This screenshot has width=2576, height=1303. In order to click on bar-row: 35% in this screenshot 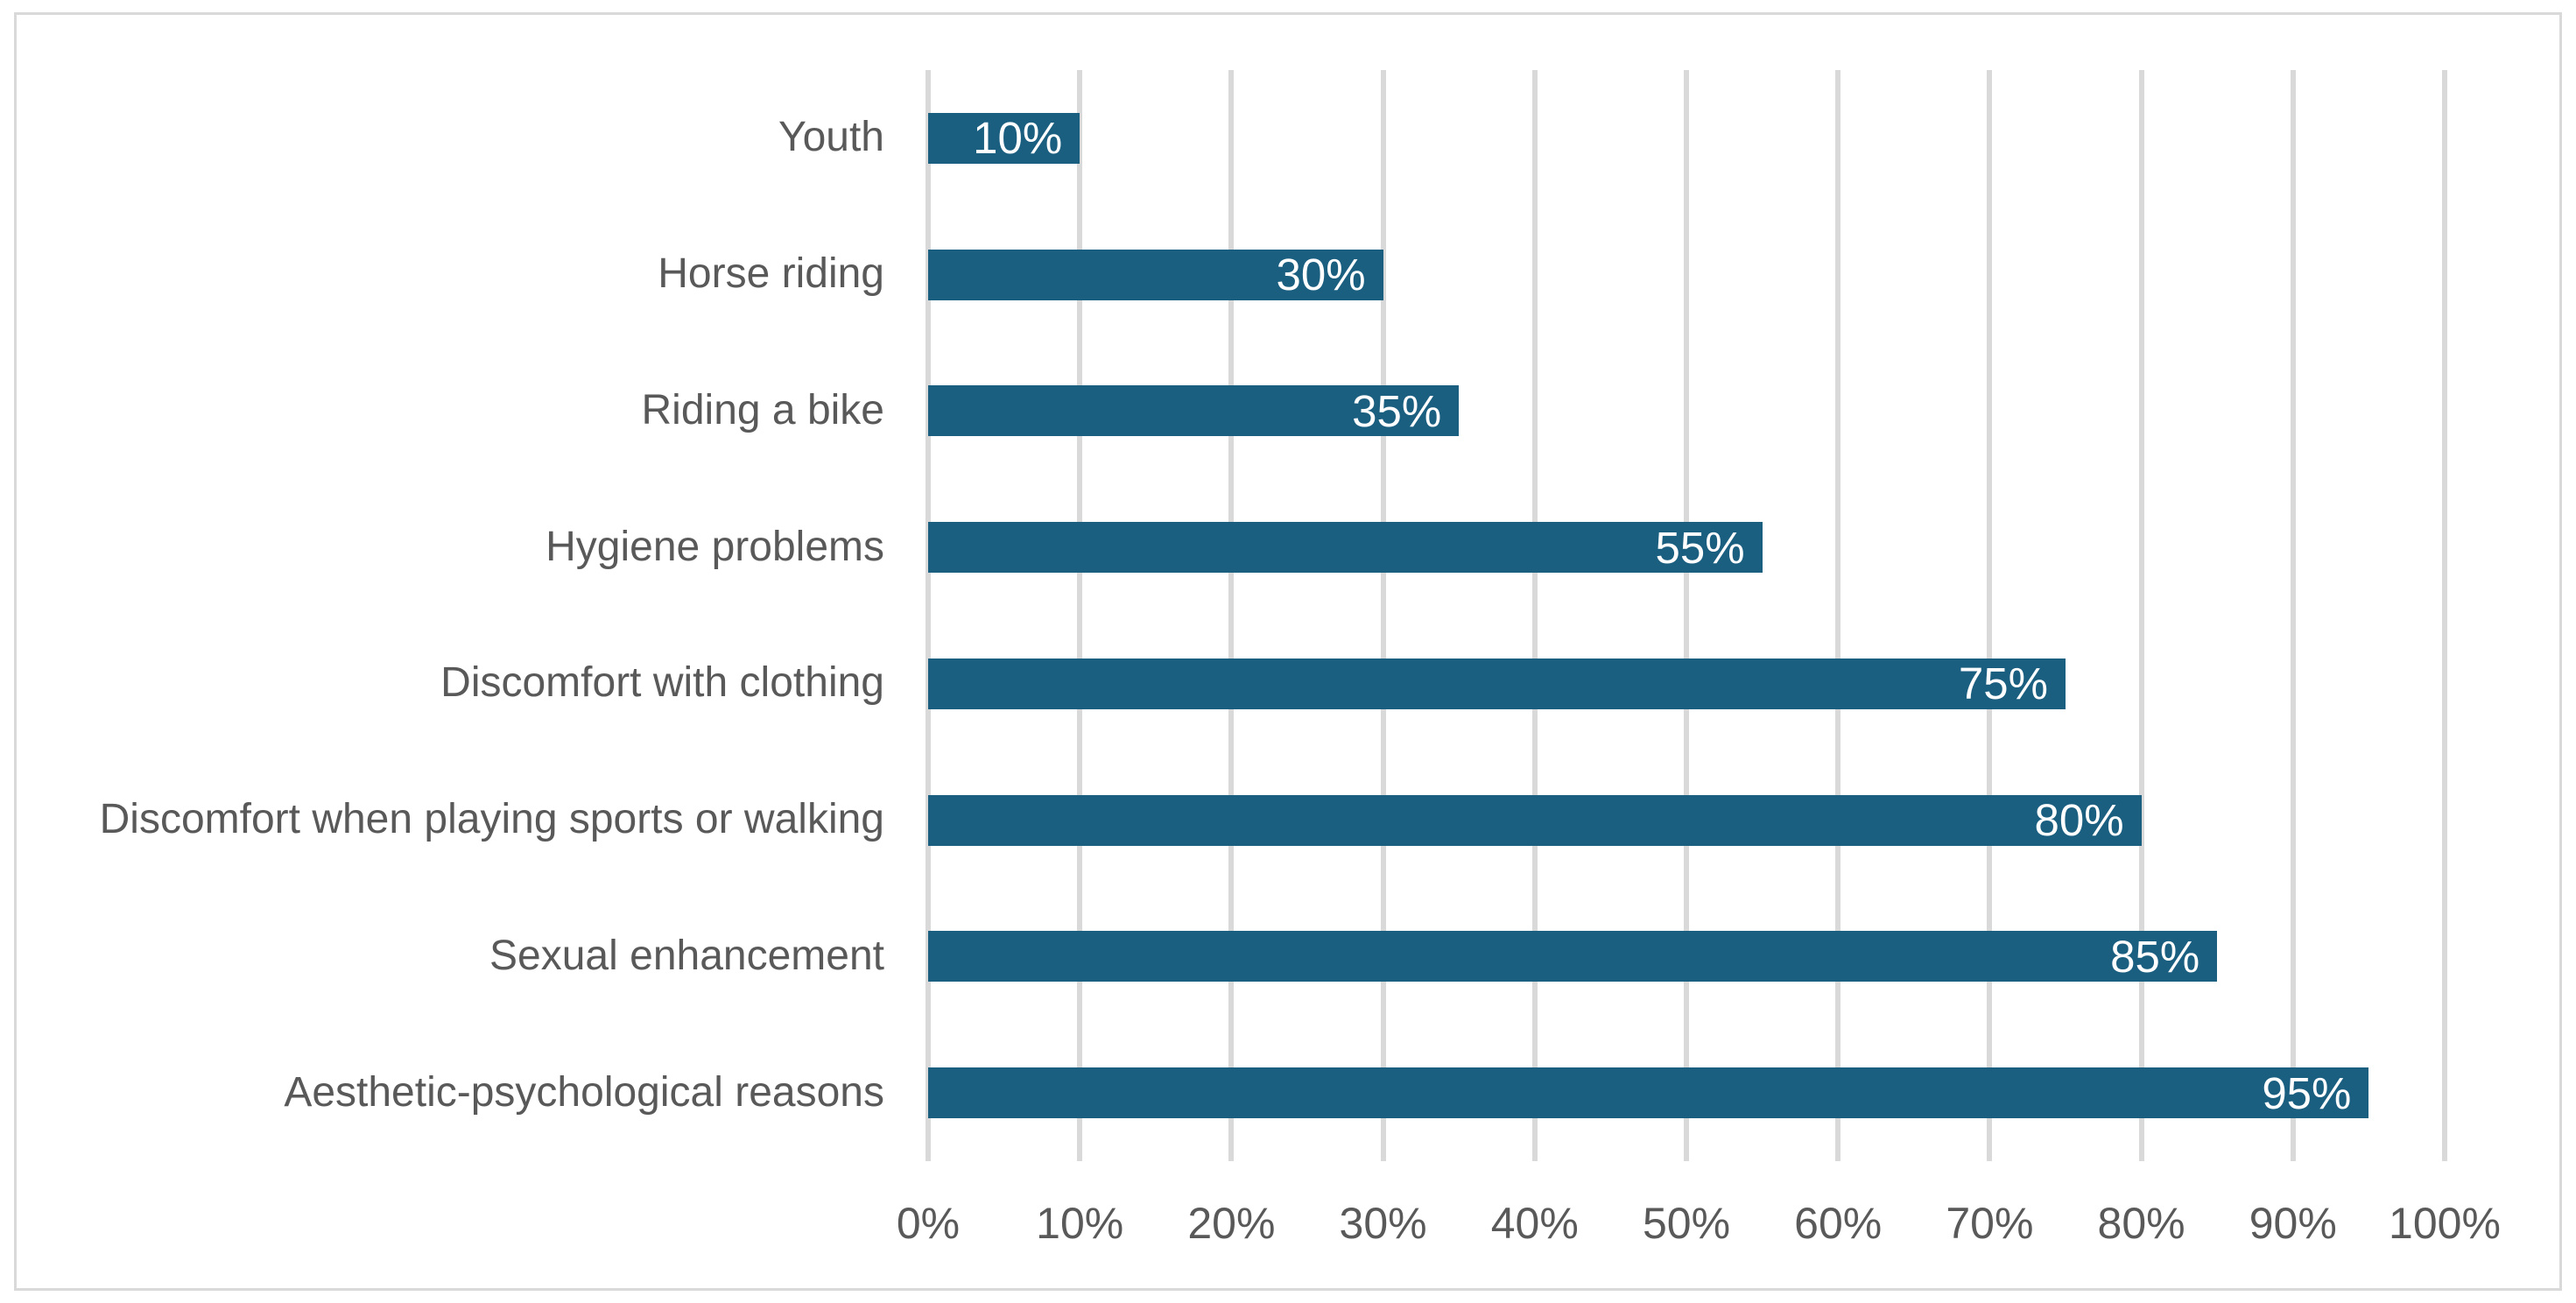, I will do `click(1686, 411)`.